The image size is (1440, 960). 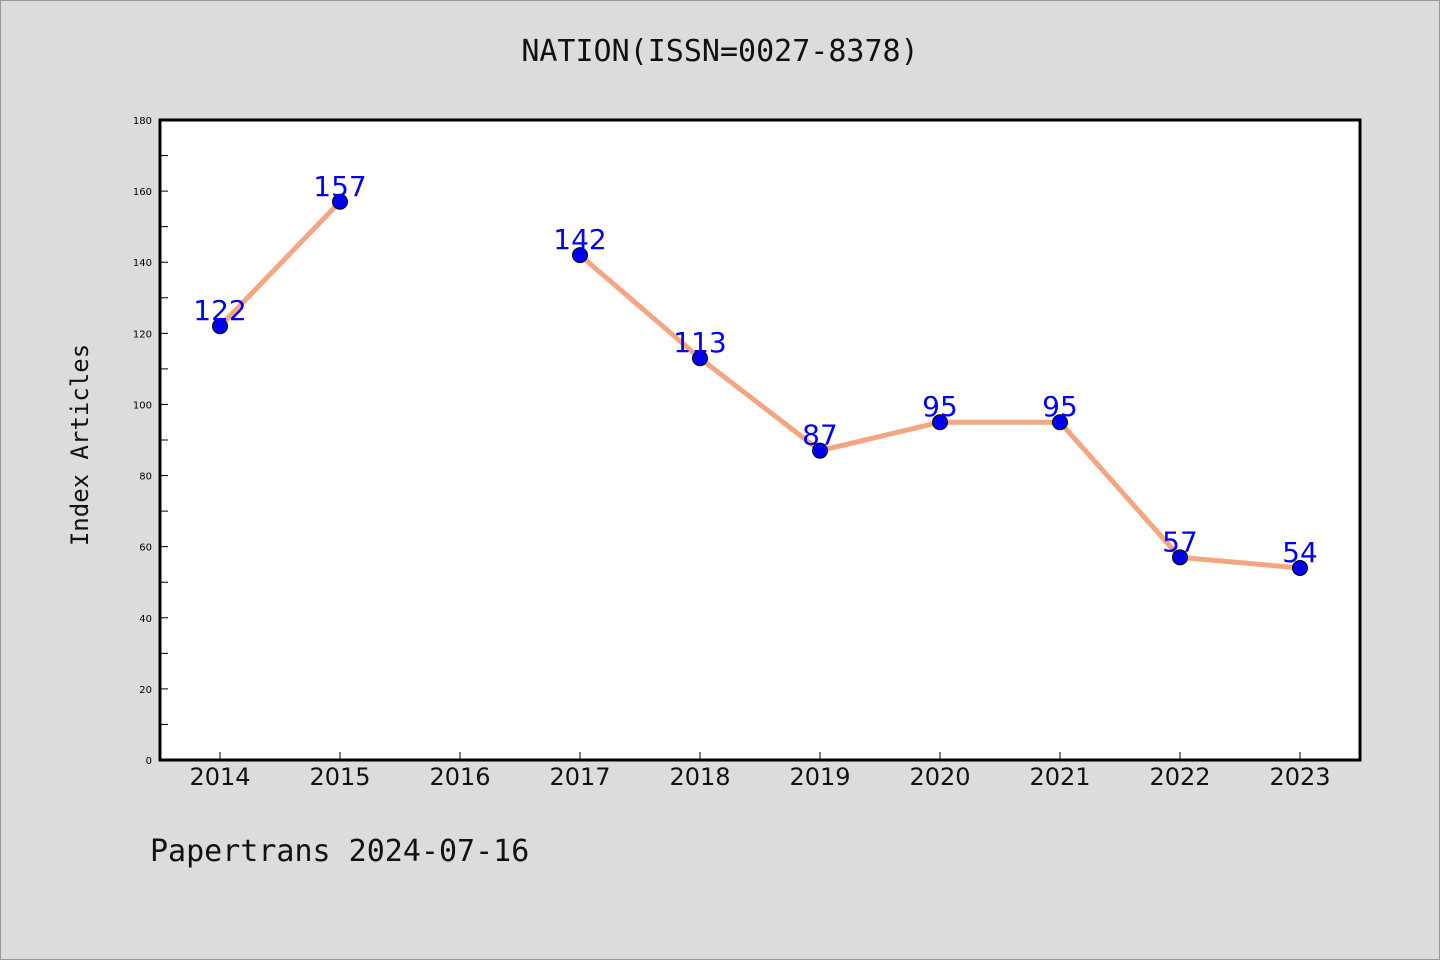 I want to click on chart-title: NATION(ISSN=0027-8378), so click(x=720, y=51).